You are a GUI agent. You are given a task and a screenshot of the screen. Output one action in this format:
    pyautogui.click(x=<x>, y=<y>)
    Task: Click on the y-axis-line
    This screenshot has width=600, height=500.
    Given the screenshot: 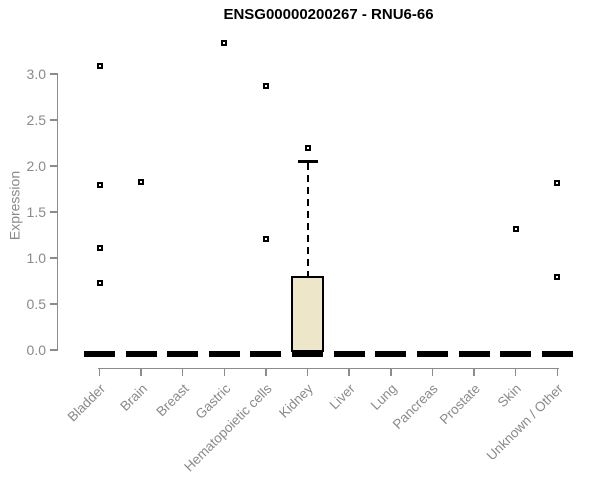 What is the action you would take?
    pyautogui.click(x=57, y=212)
    